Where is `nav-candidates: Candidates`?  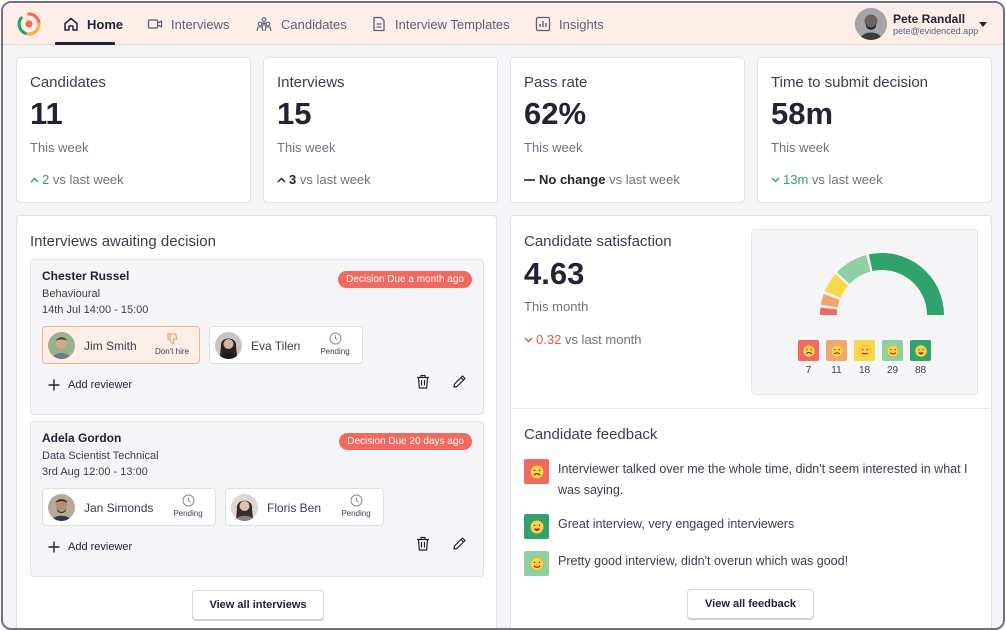
nav-candidates: Candidates is located at coordinates (301, 24).